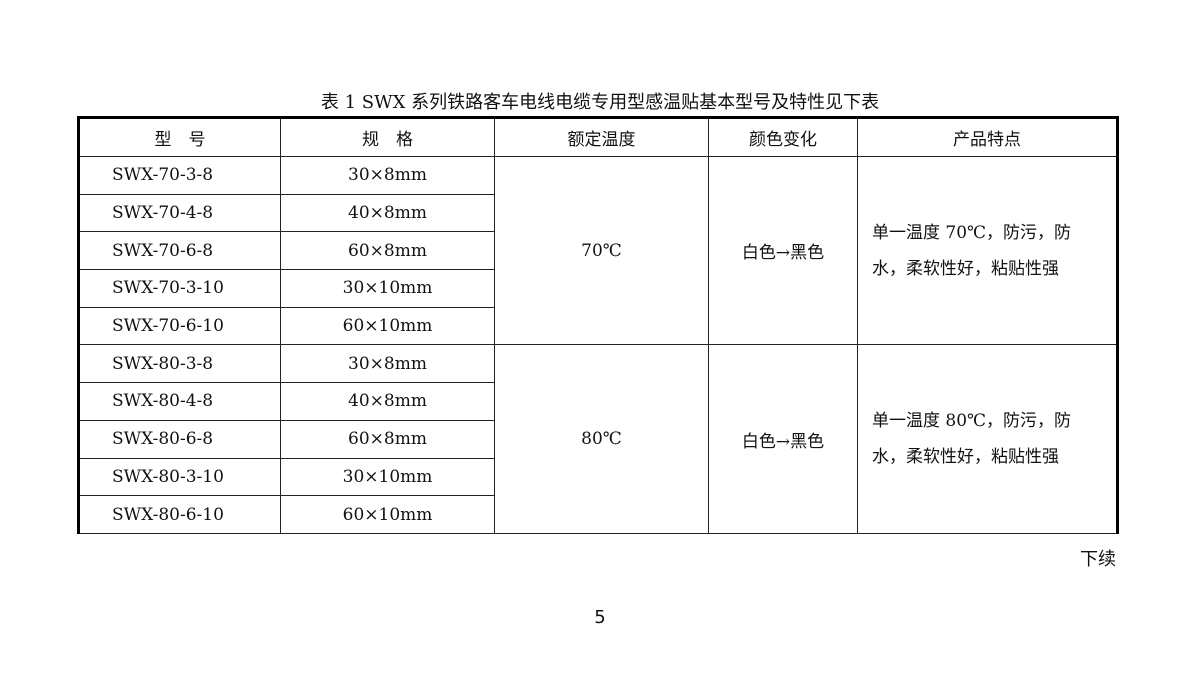 The width and height of the screenshot is (1200, 681). I want to click on model-cell: SWX-70-4-8, so click(179, 213).